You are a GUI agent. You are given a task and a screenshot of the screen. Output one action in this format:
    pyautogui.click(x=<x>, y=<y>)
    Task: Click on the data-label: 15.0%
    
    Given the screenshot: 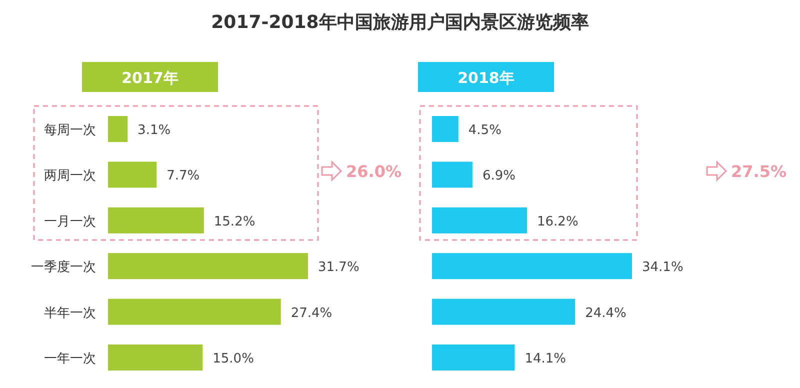 What is the action you would take?
    pyautogui.click(x=233, y=359)
    